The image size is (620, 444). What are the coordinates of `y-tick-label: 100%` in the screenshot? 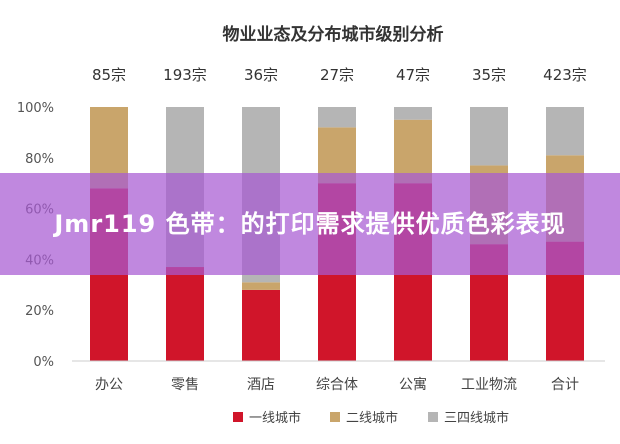 It's located at (35, 108).